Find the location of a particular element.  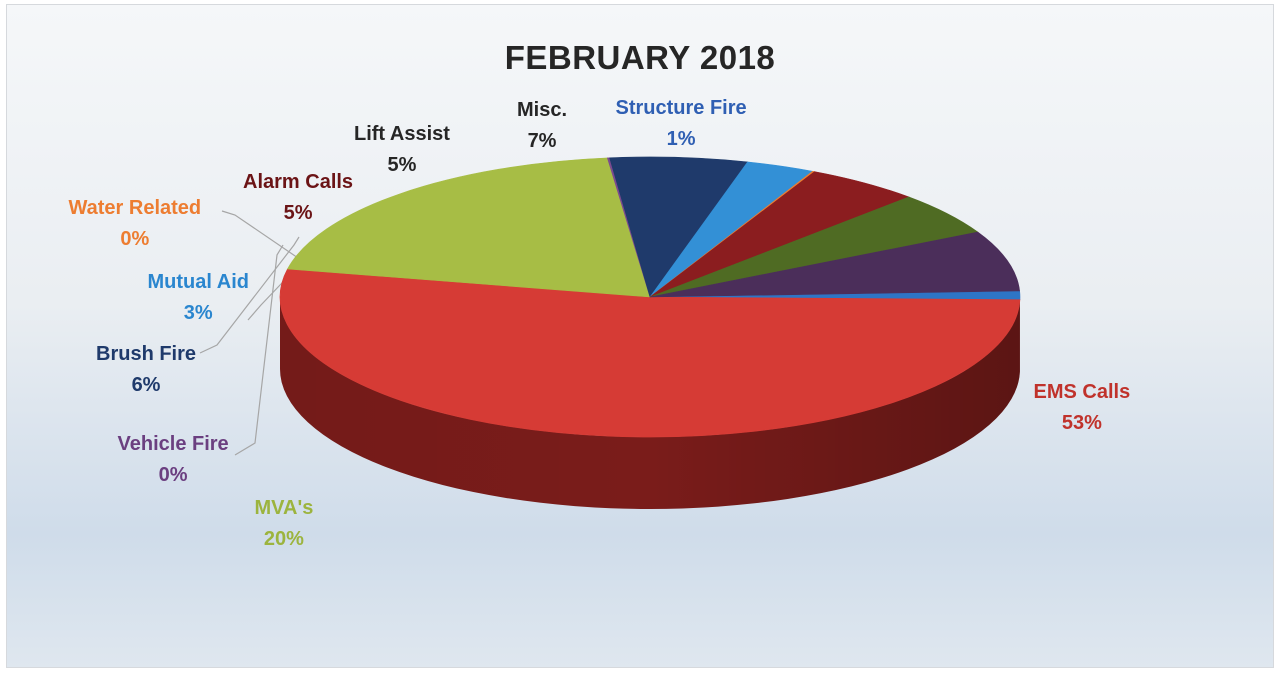

pie-slice-misc- is located at coordinates (834, 264).